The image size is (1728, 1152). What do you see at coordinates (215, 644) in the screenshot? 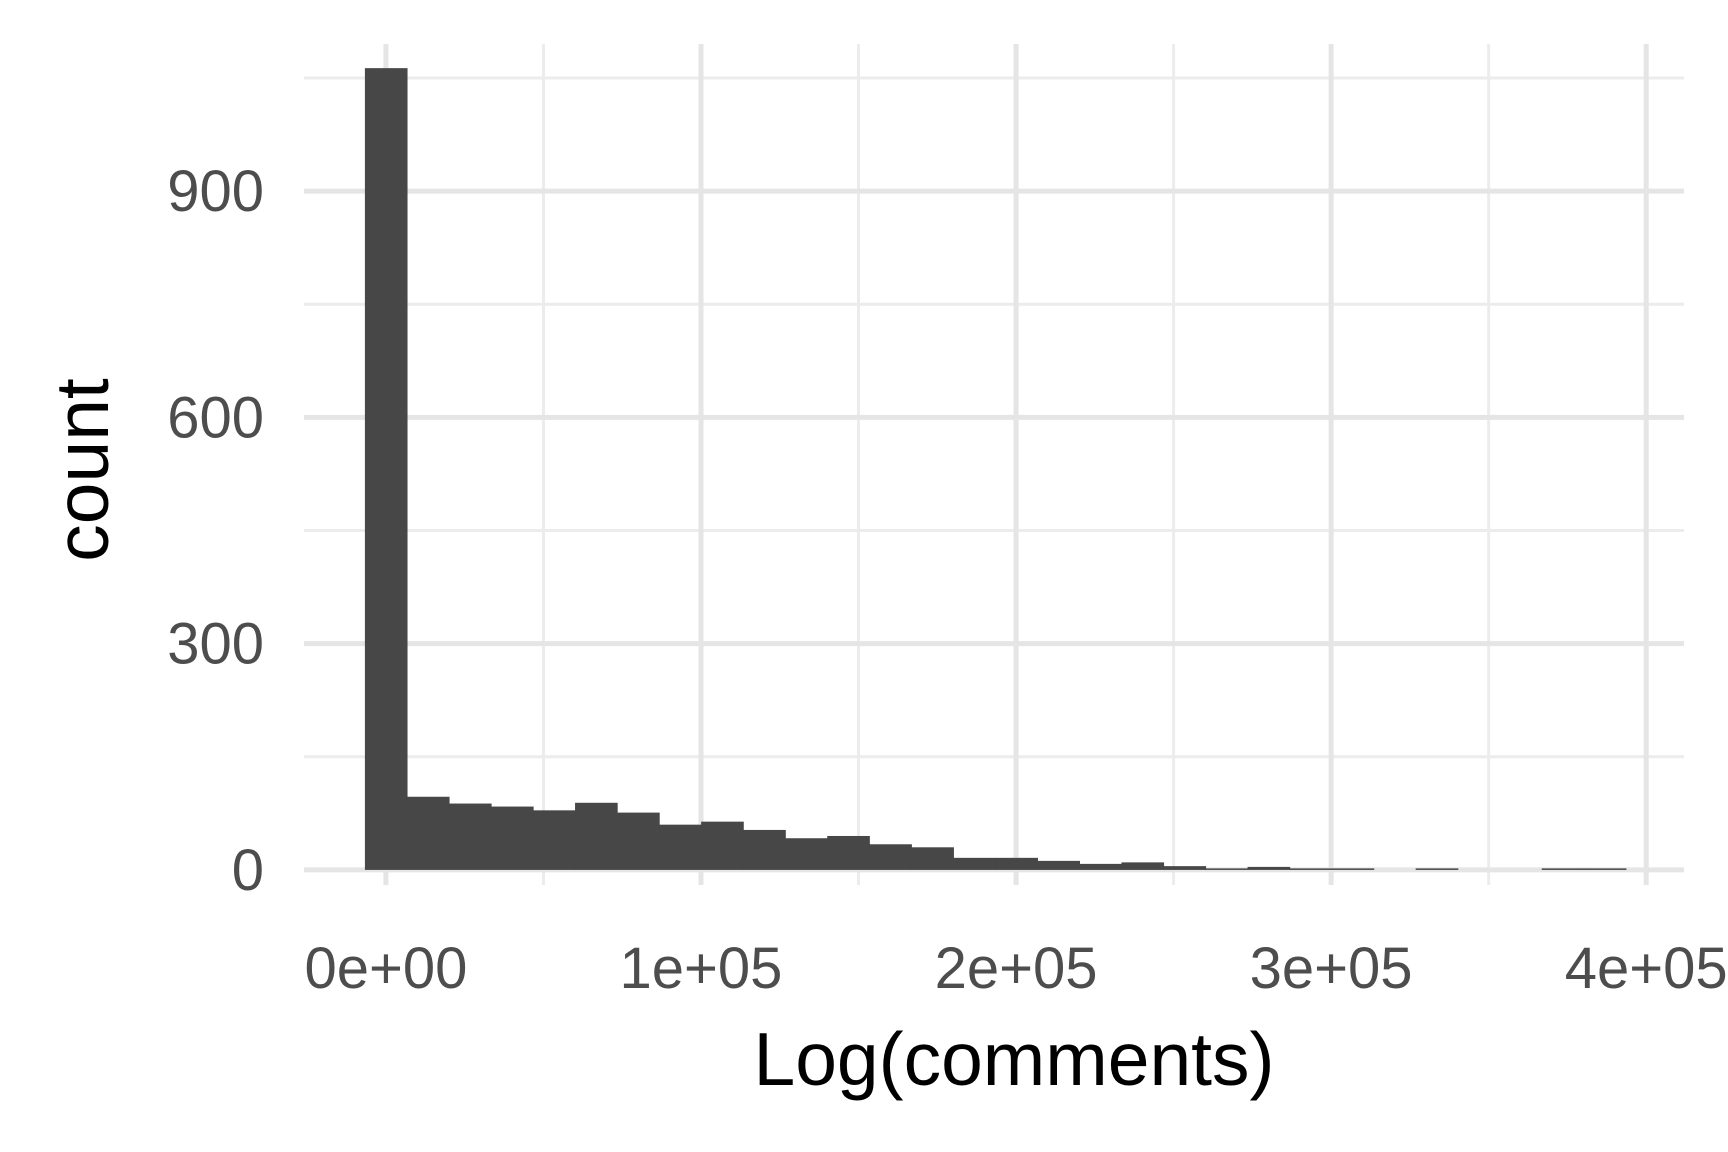
I see `y-tick-label: 300` at bounding box center [215, 644].